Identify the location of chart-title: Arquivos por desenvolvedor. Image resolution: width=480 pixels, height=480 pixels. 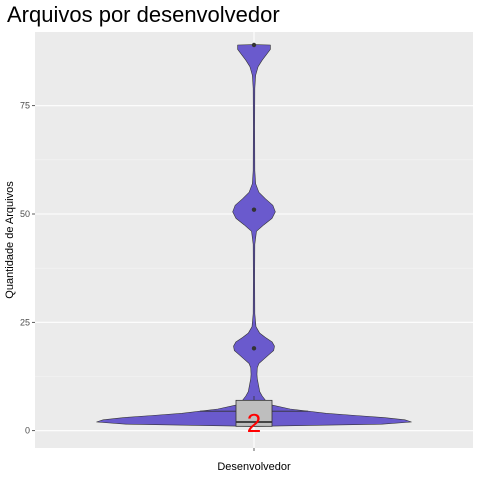
(143, 14).